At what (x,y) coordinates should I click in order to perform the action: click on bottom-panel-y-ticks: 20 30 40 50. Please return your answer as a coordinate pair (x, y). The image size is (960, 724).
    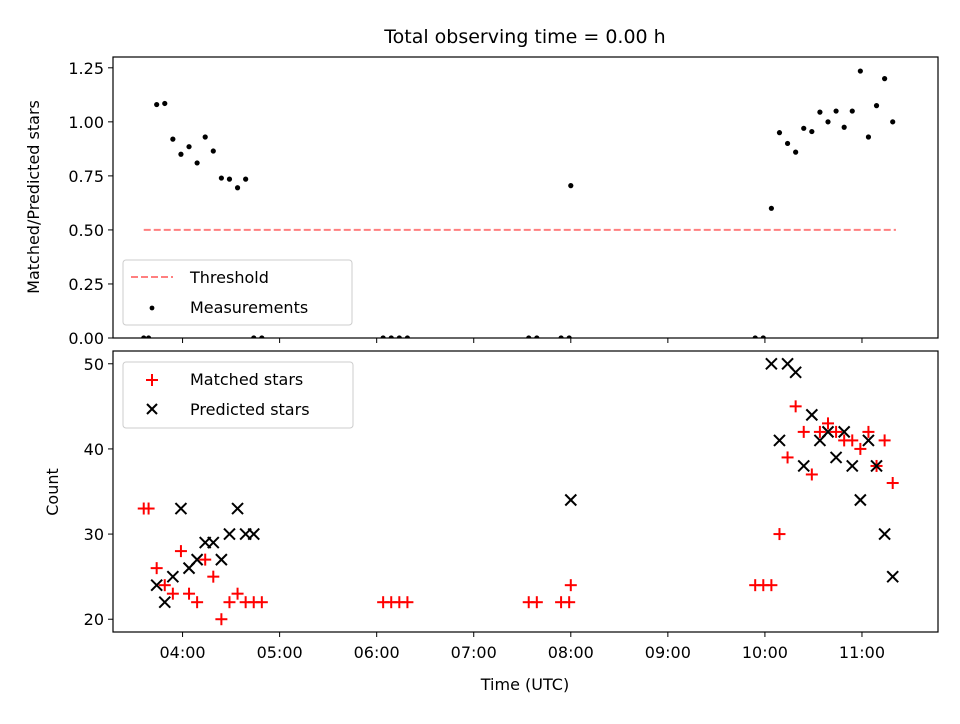
    Looking at the image, I should click on (98, 492).